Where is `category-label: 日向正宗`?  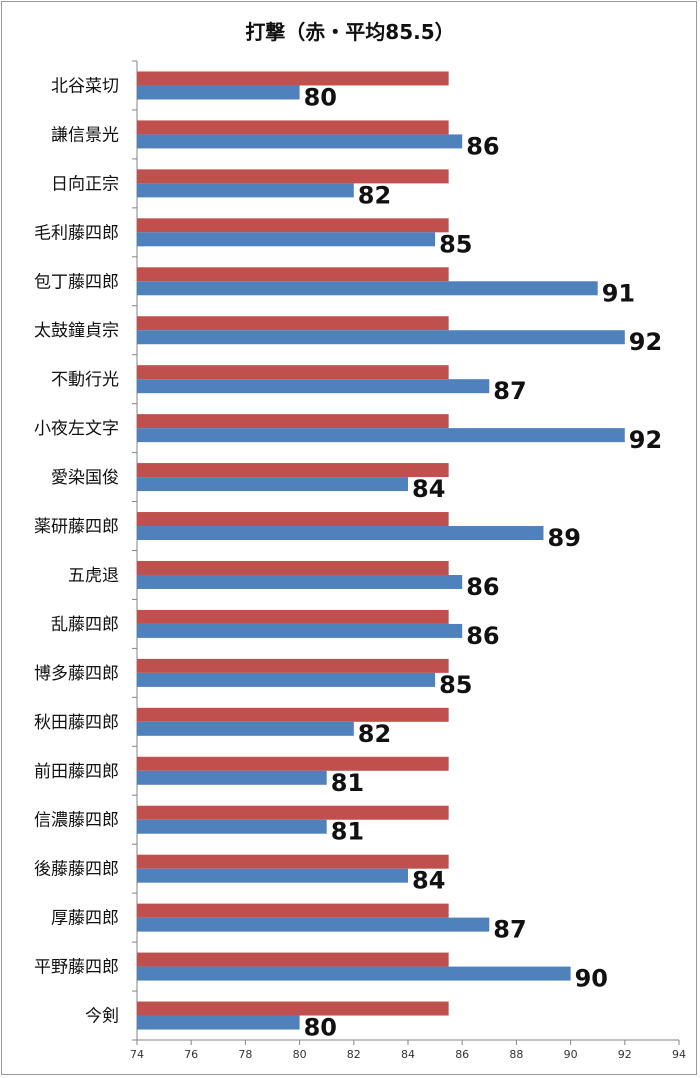
category-label: 日向正宗 is located at coordinates (85, 184).